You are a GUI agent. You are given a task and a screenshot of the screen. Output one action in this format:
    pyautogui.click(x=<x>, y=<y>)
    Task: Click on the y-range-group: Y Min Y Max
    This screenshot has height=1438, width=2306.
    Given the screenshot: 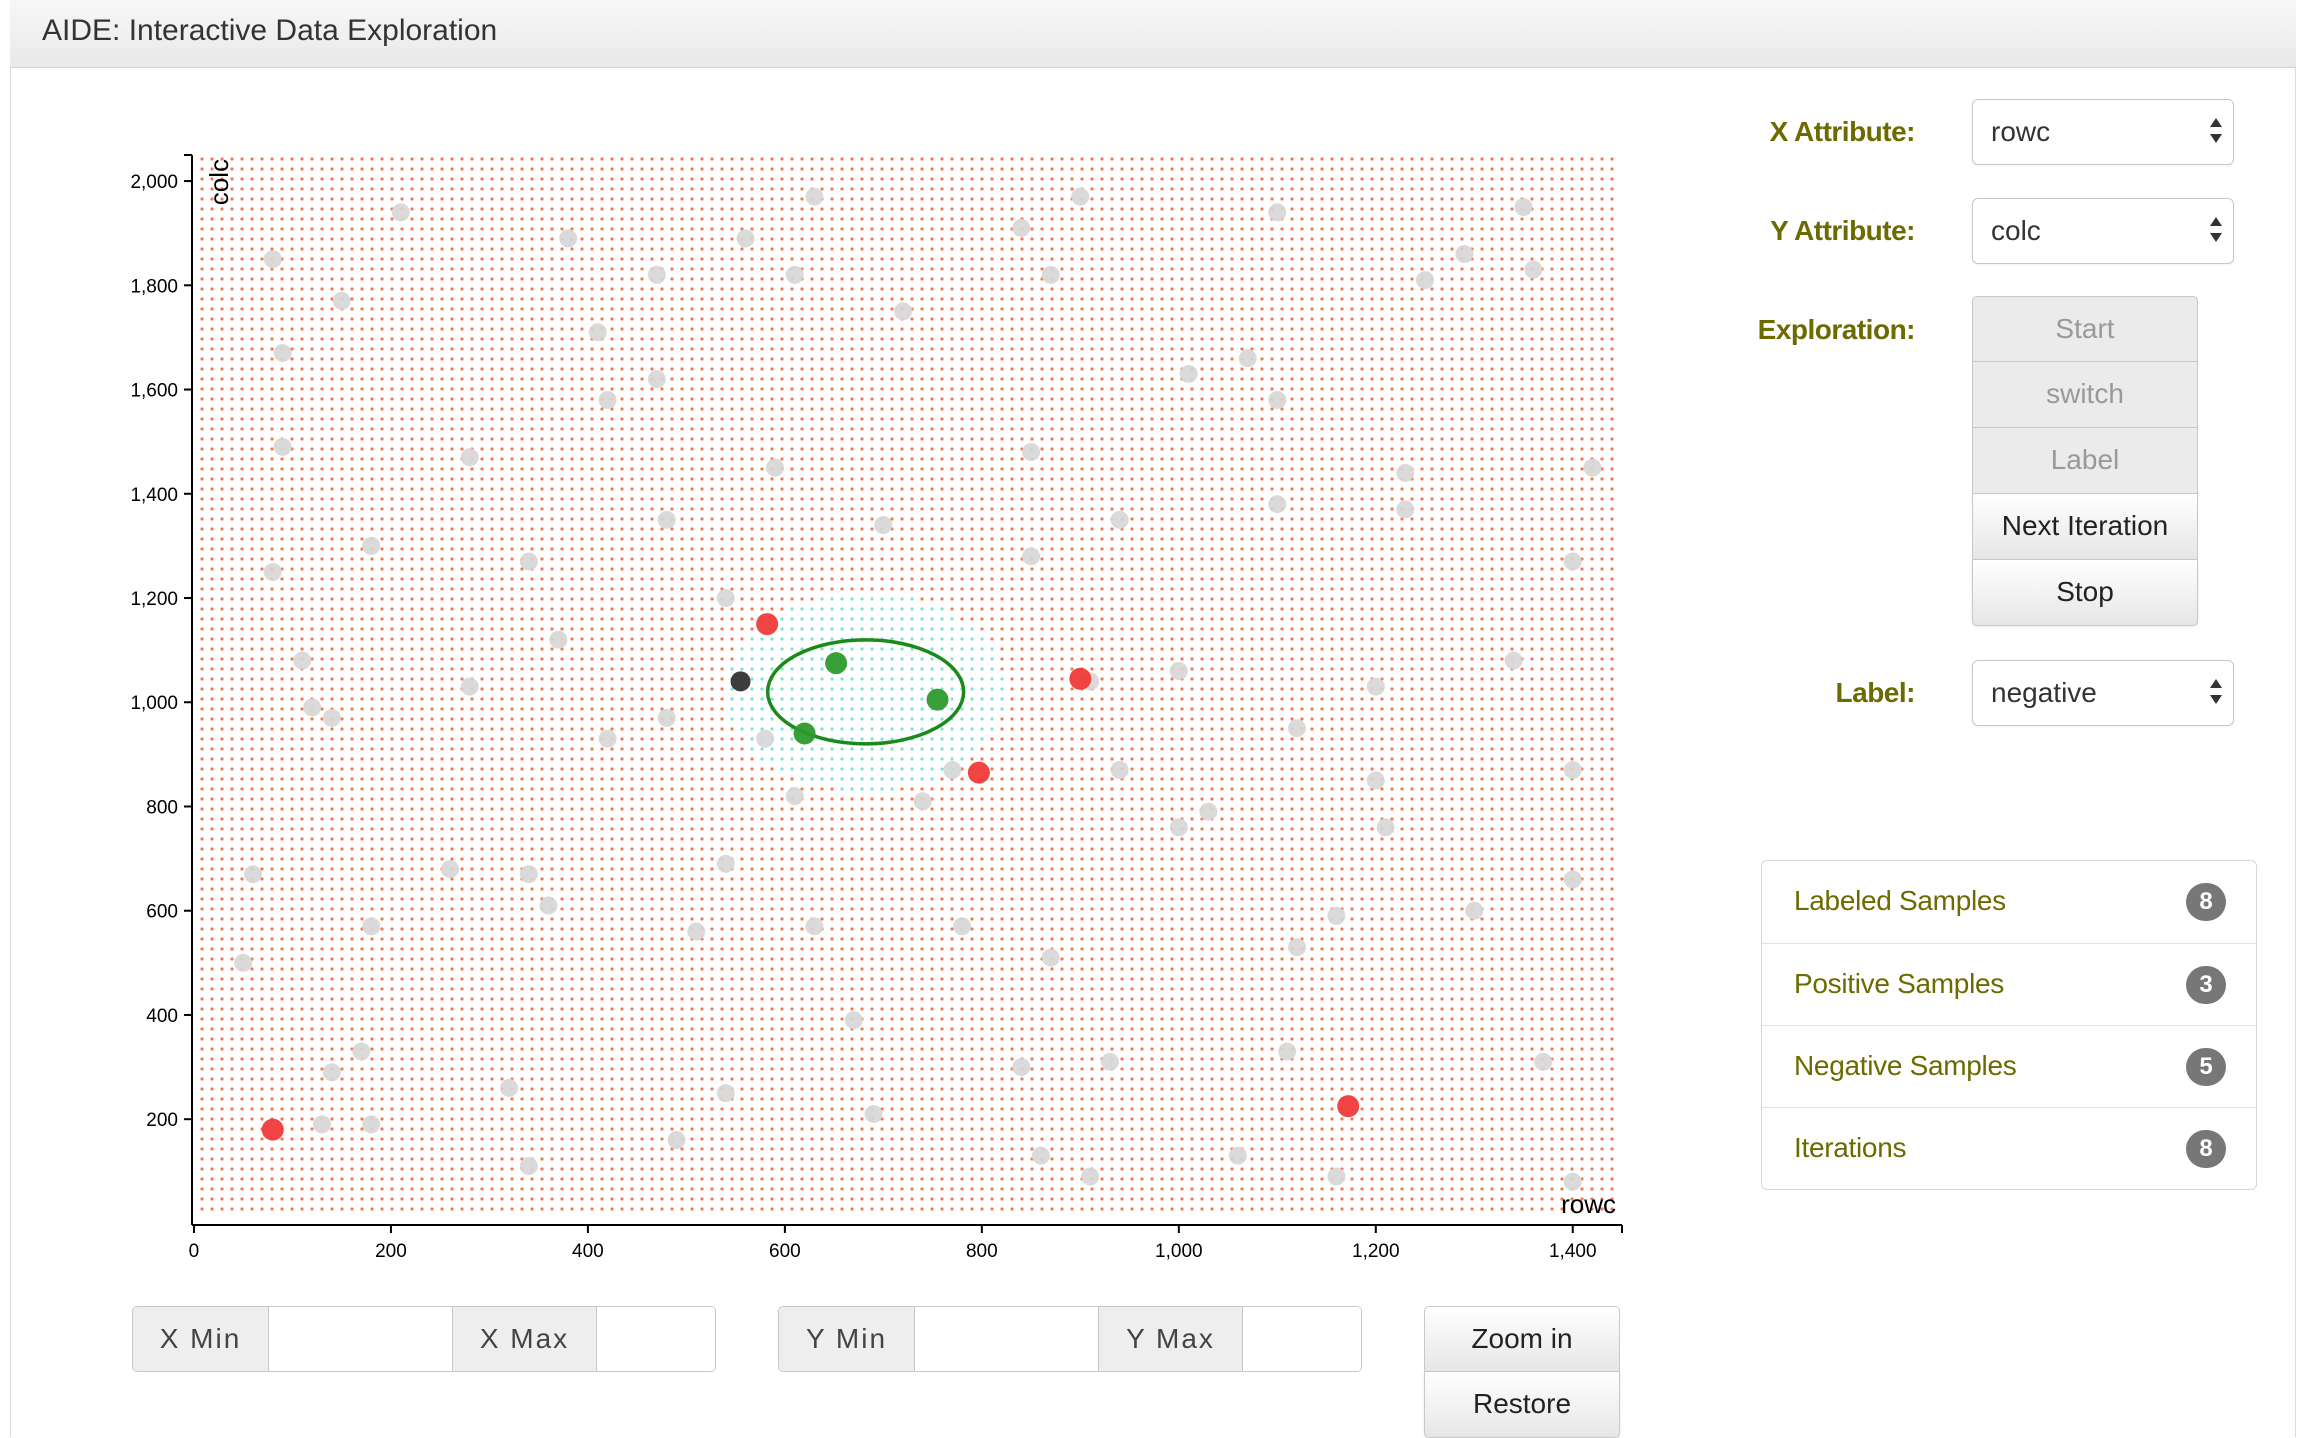 What is the action you would take?
    pyautogui.click(x=1070, y=1339)
    